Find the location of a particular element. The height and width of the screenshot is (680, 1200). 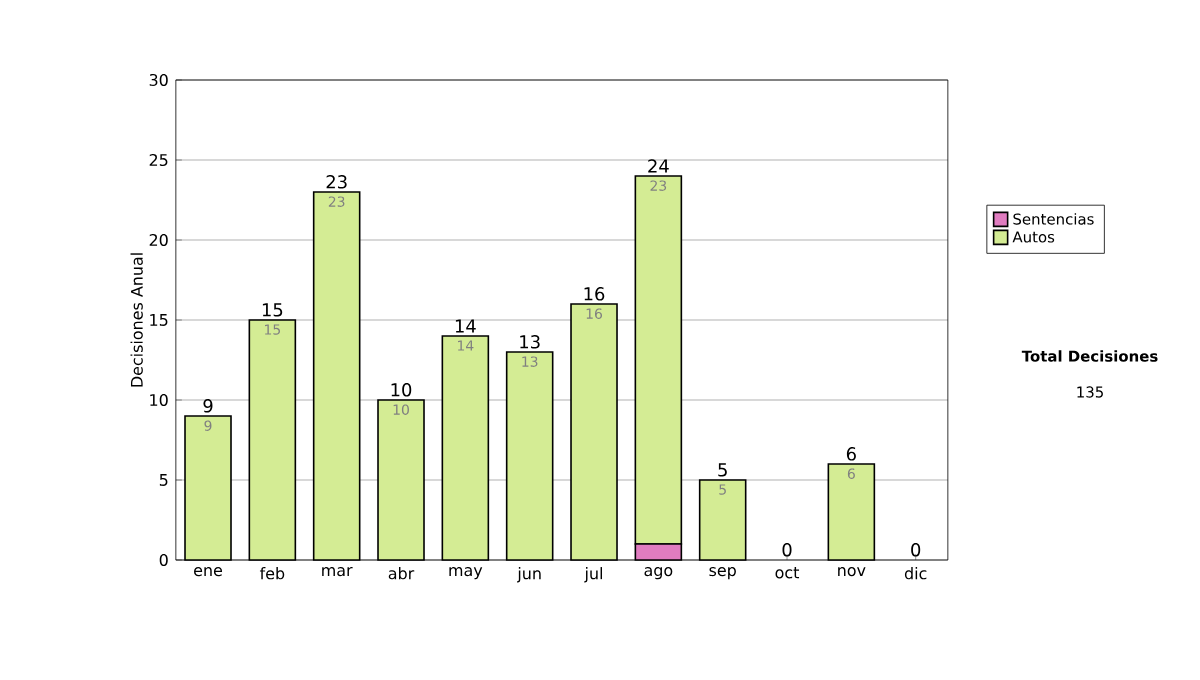

total-label: 9 is located at coordinates (208, 406).